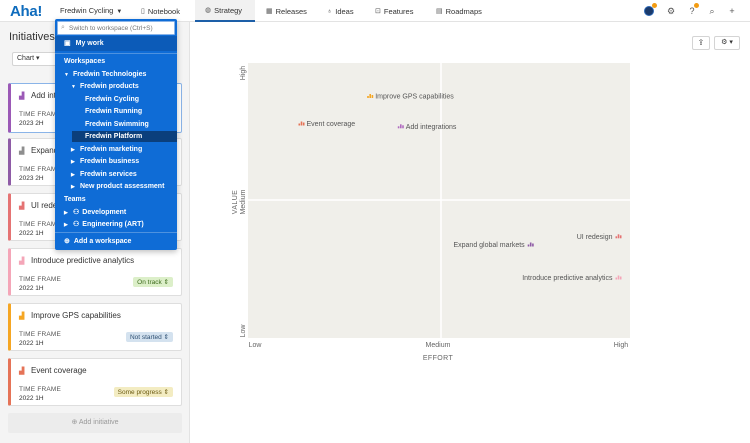 Image resolution: width=750 pixels, height=443 pixels. I want to click on point-label: Add integrations, so click(431, 127).